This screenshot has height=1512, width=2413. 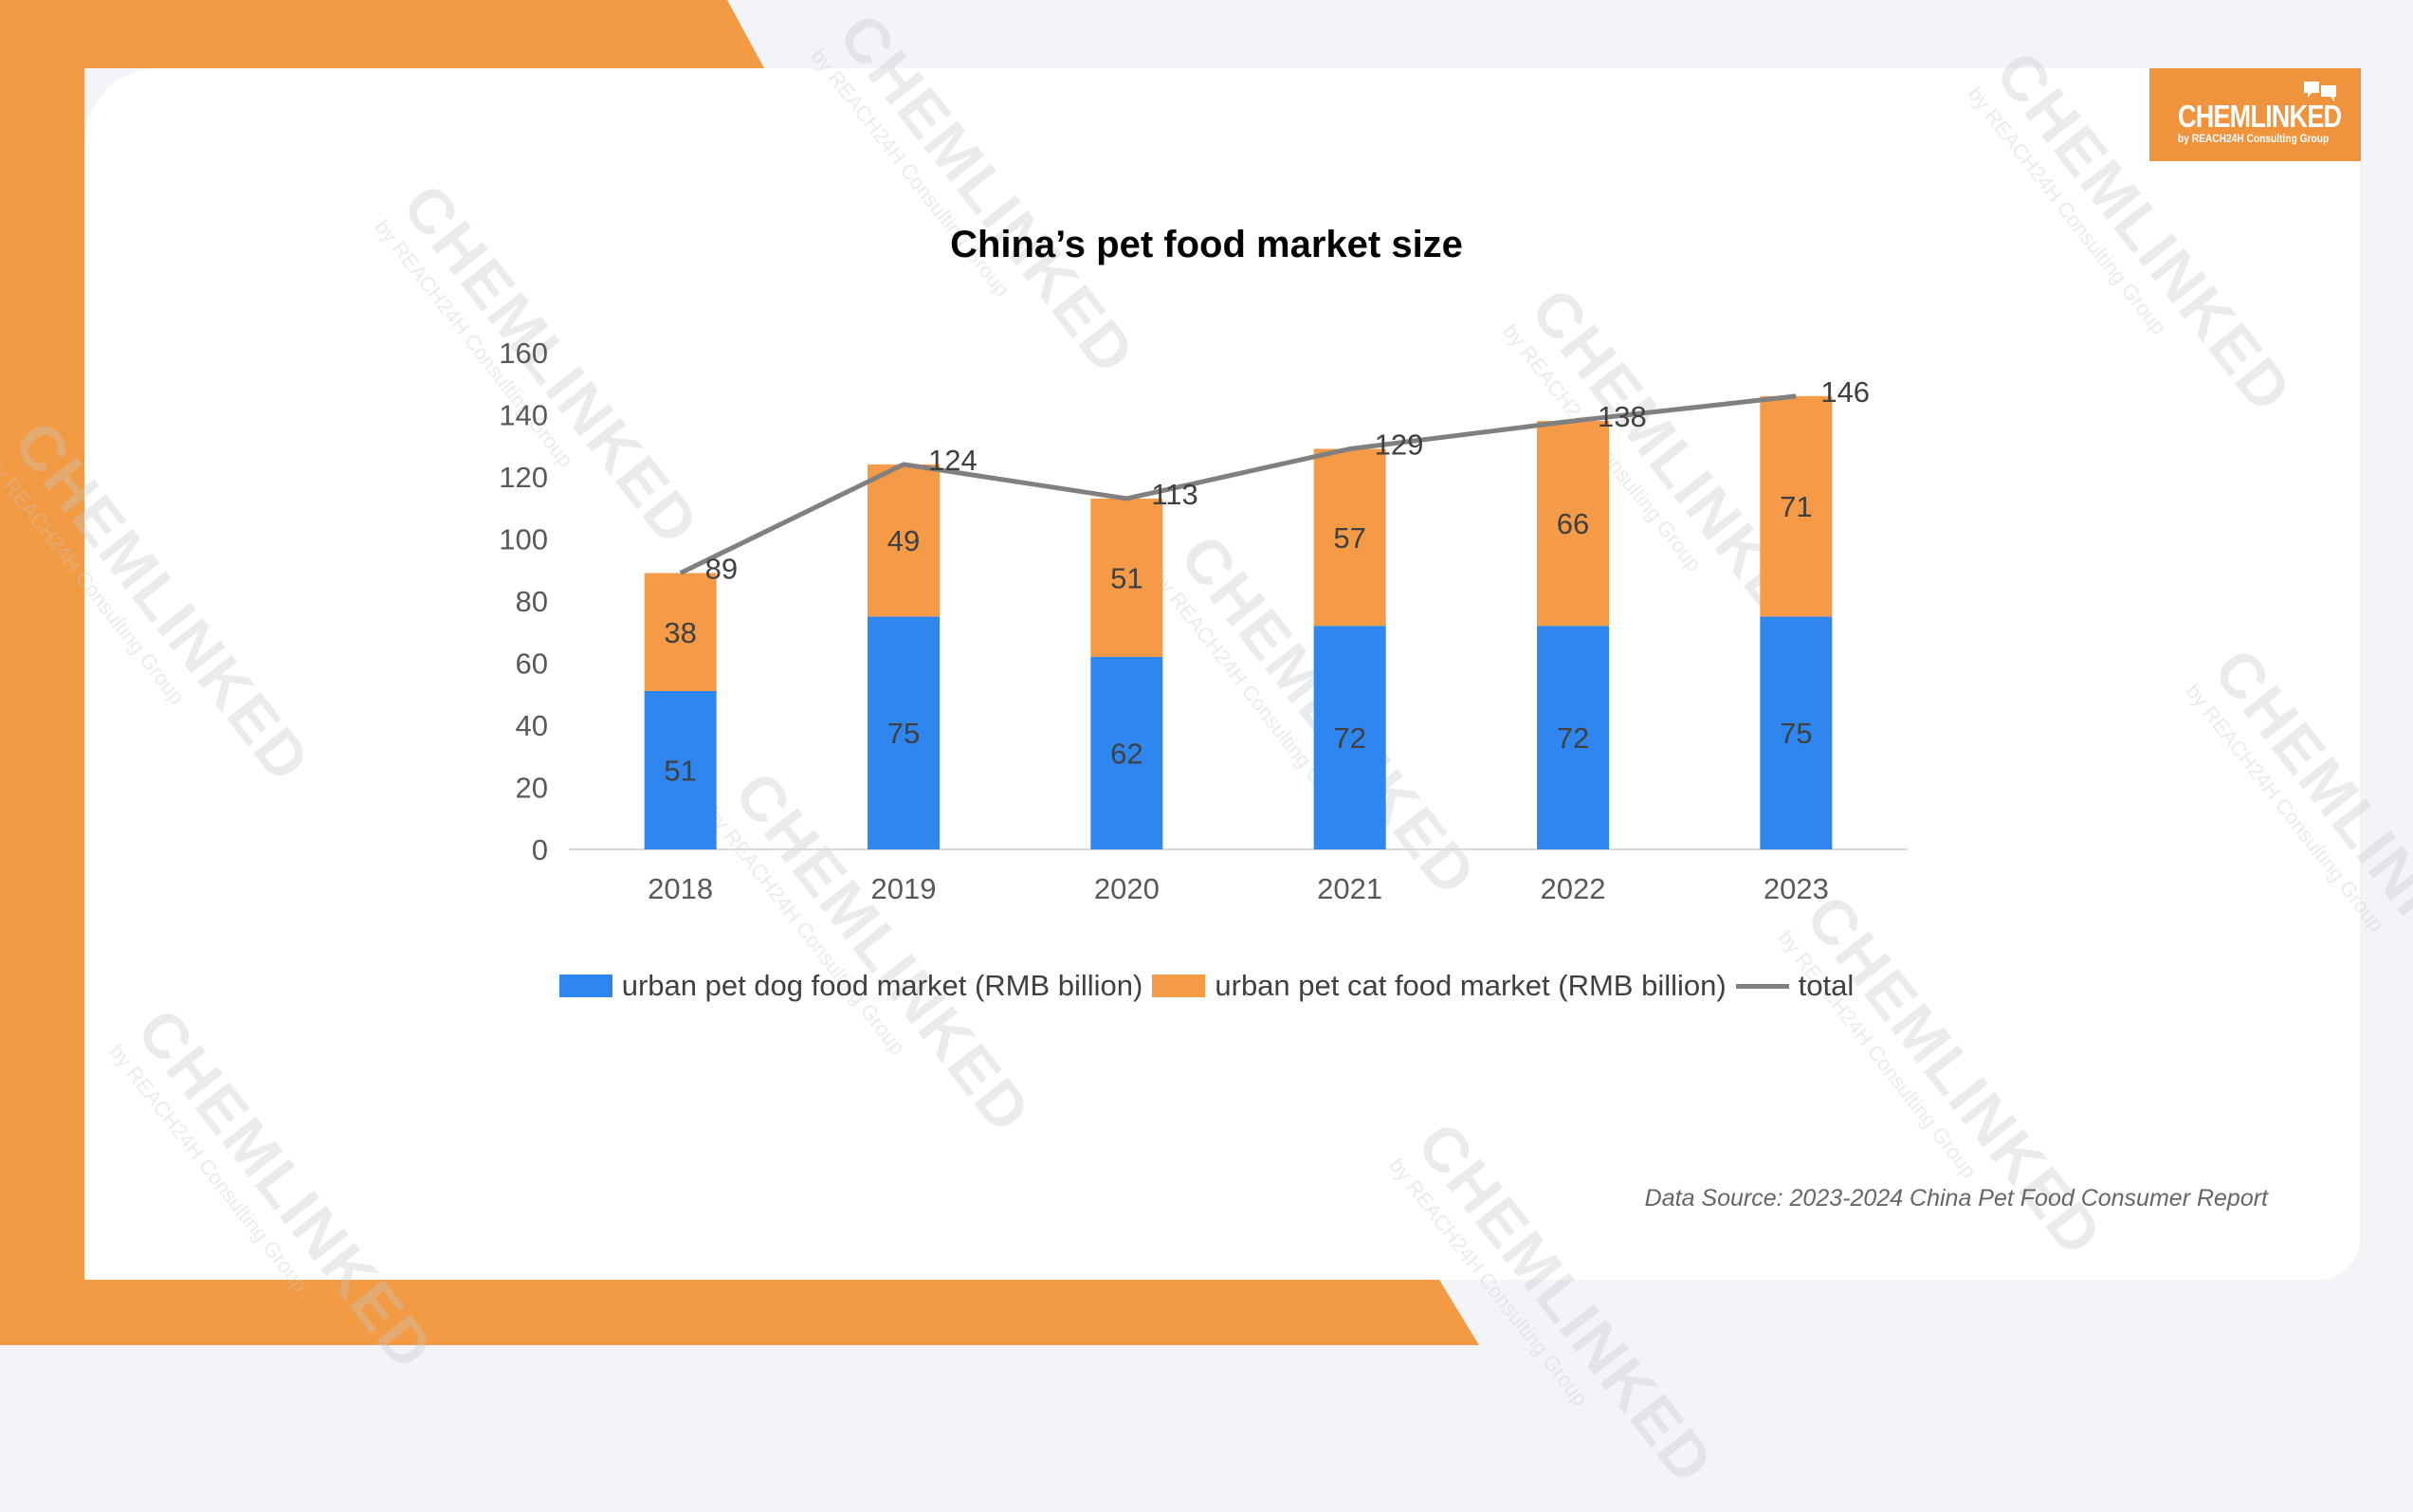 I want to click on bar-dog-2018, so click(x=680, y=770).